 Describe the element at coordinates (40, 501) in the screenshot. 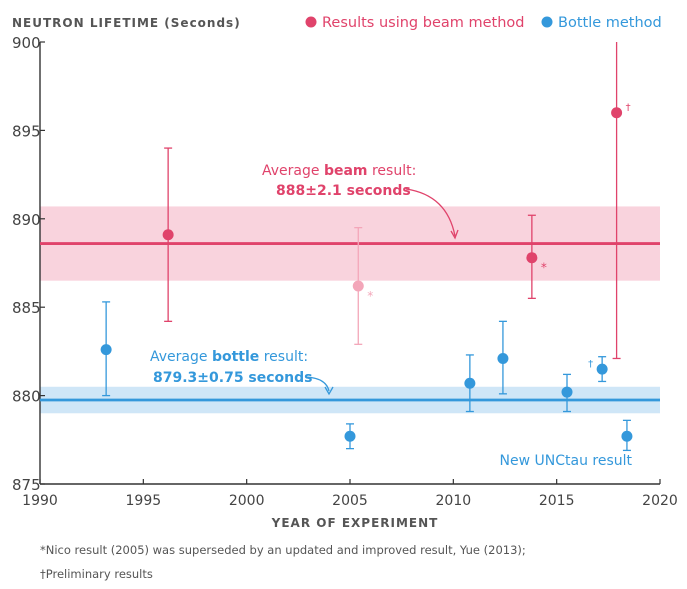

I see `x-tick-label: 1990` at that location.